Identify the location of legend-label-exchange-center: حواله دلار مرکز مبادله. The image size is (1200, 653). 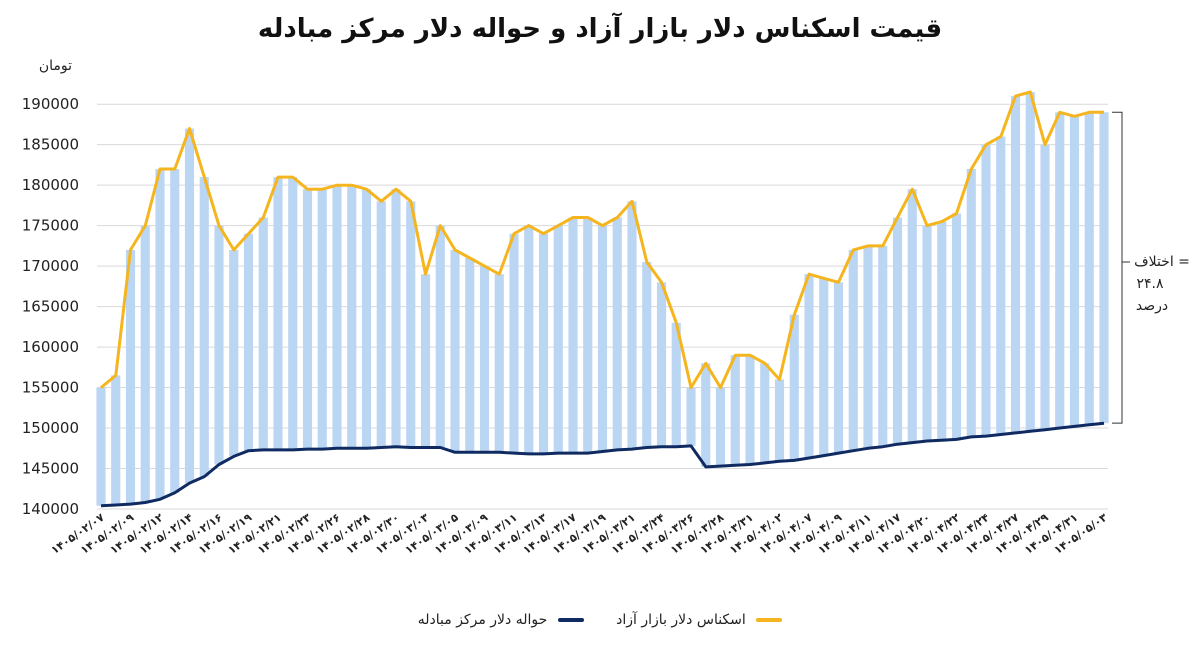
(482, 620).